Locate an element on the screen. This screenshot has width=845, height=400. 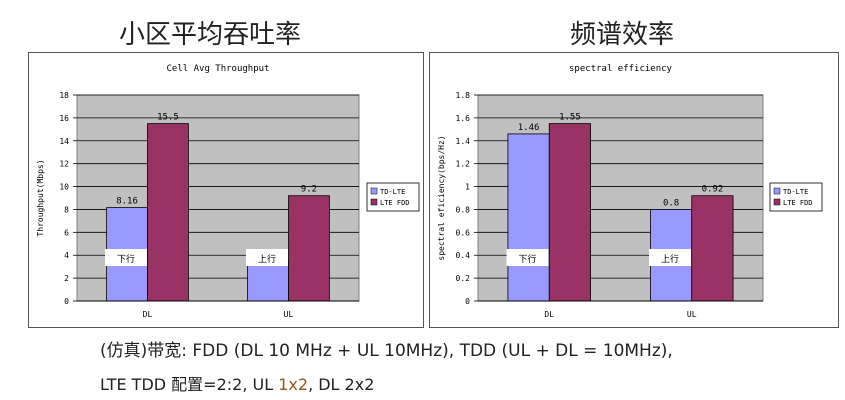
y-tick-label: 0.8 is located at coordinates (463, 209).